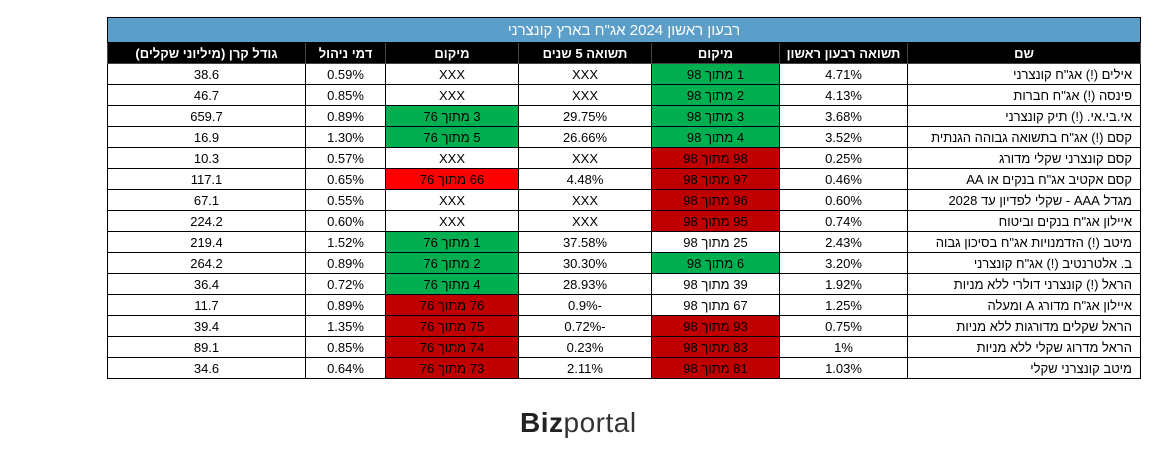 The height and width of the screenshot is (461, 1174). I want to click on cell-q1-return: 4.13%, so click(843, 95).